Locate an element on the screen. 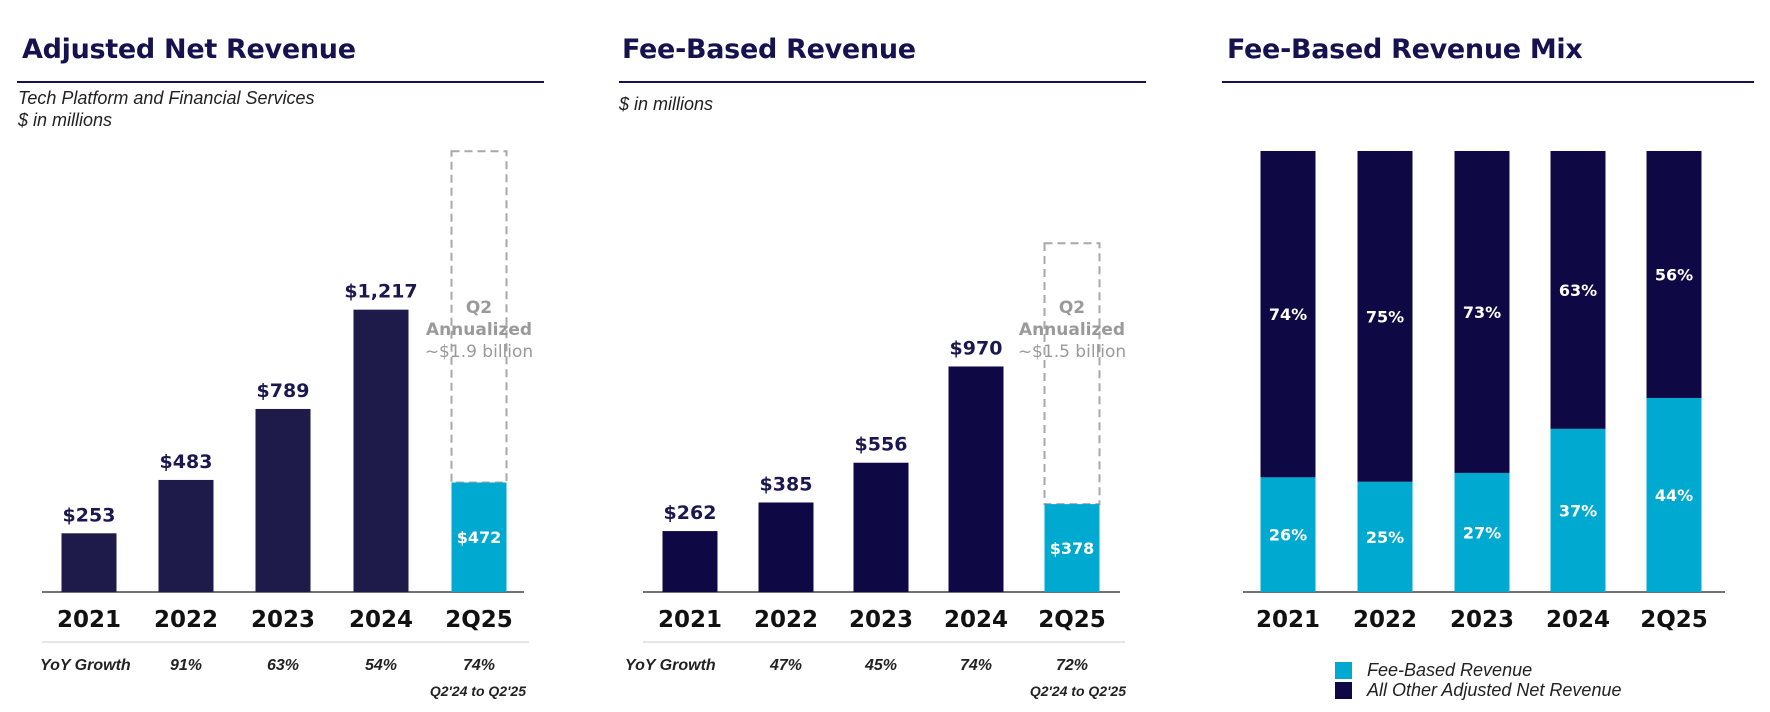  panel-title: Fee-Based Revenue Mix is located at coordinates (1405, 49).